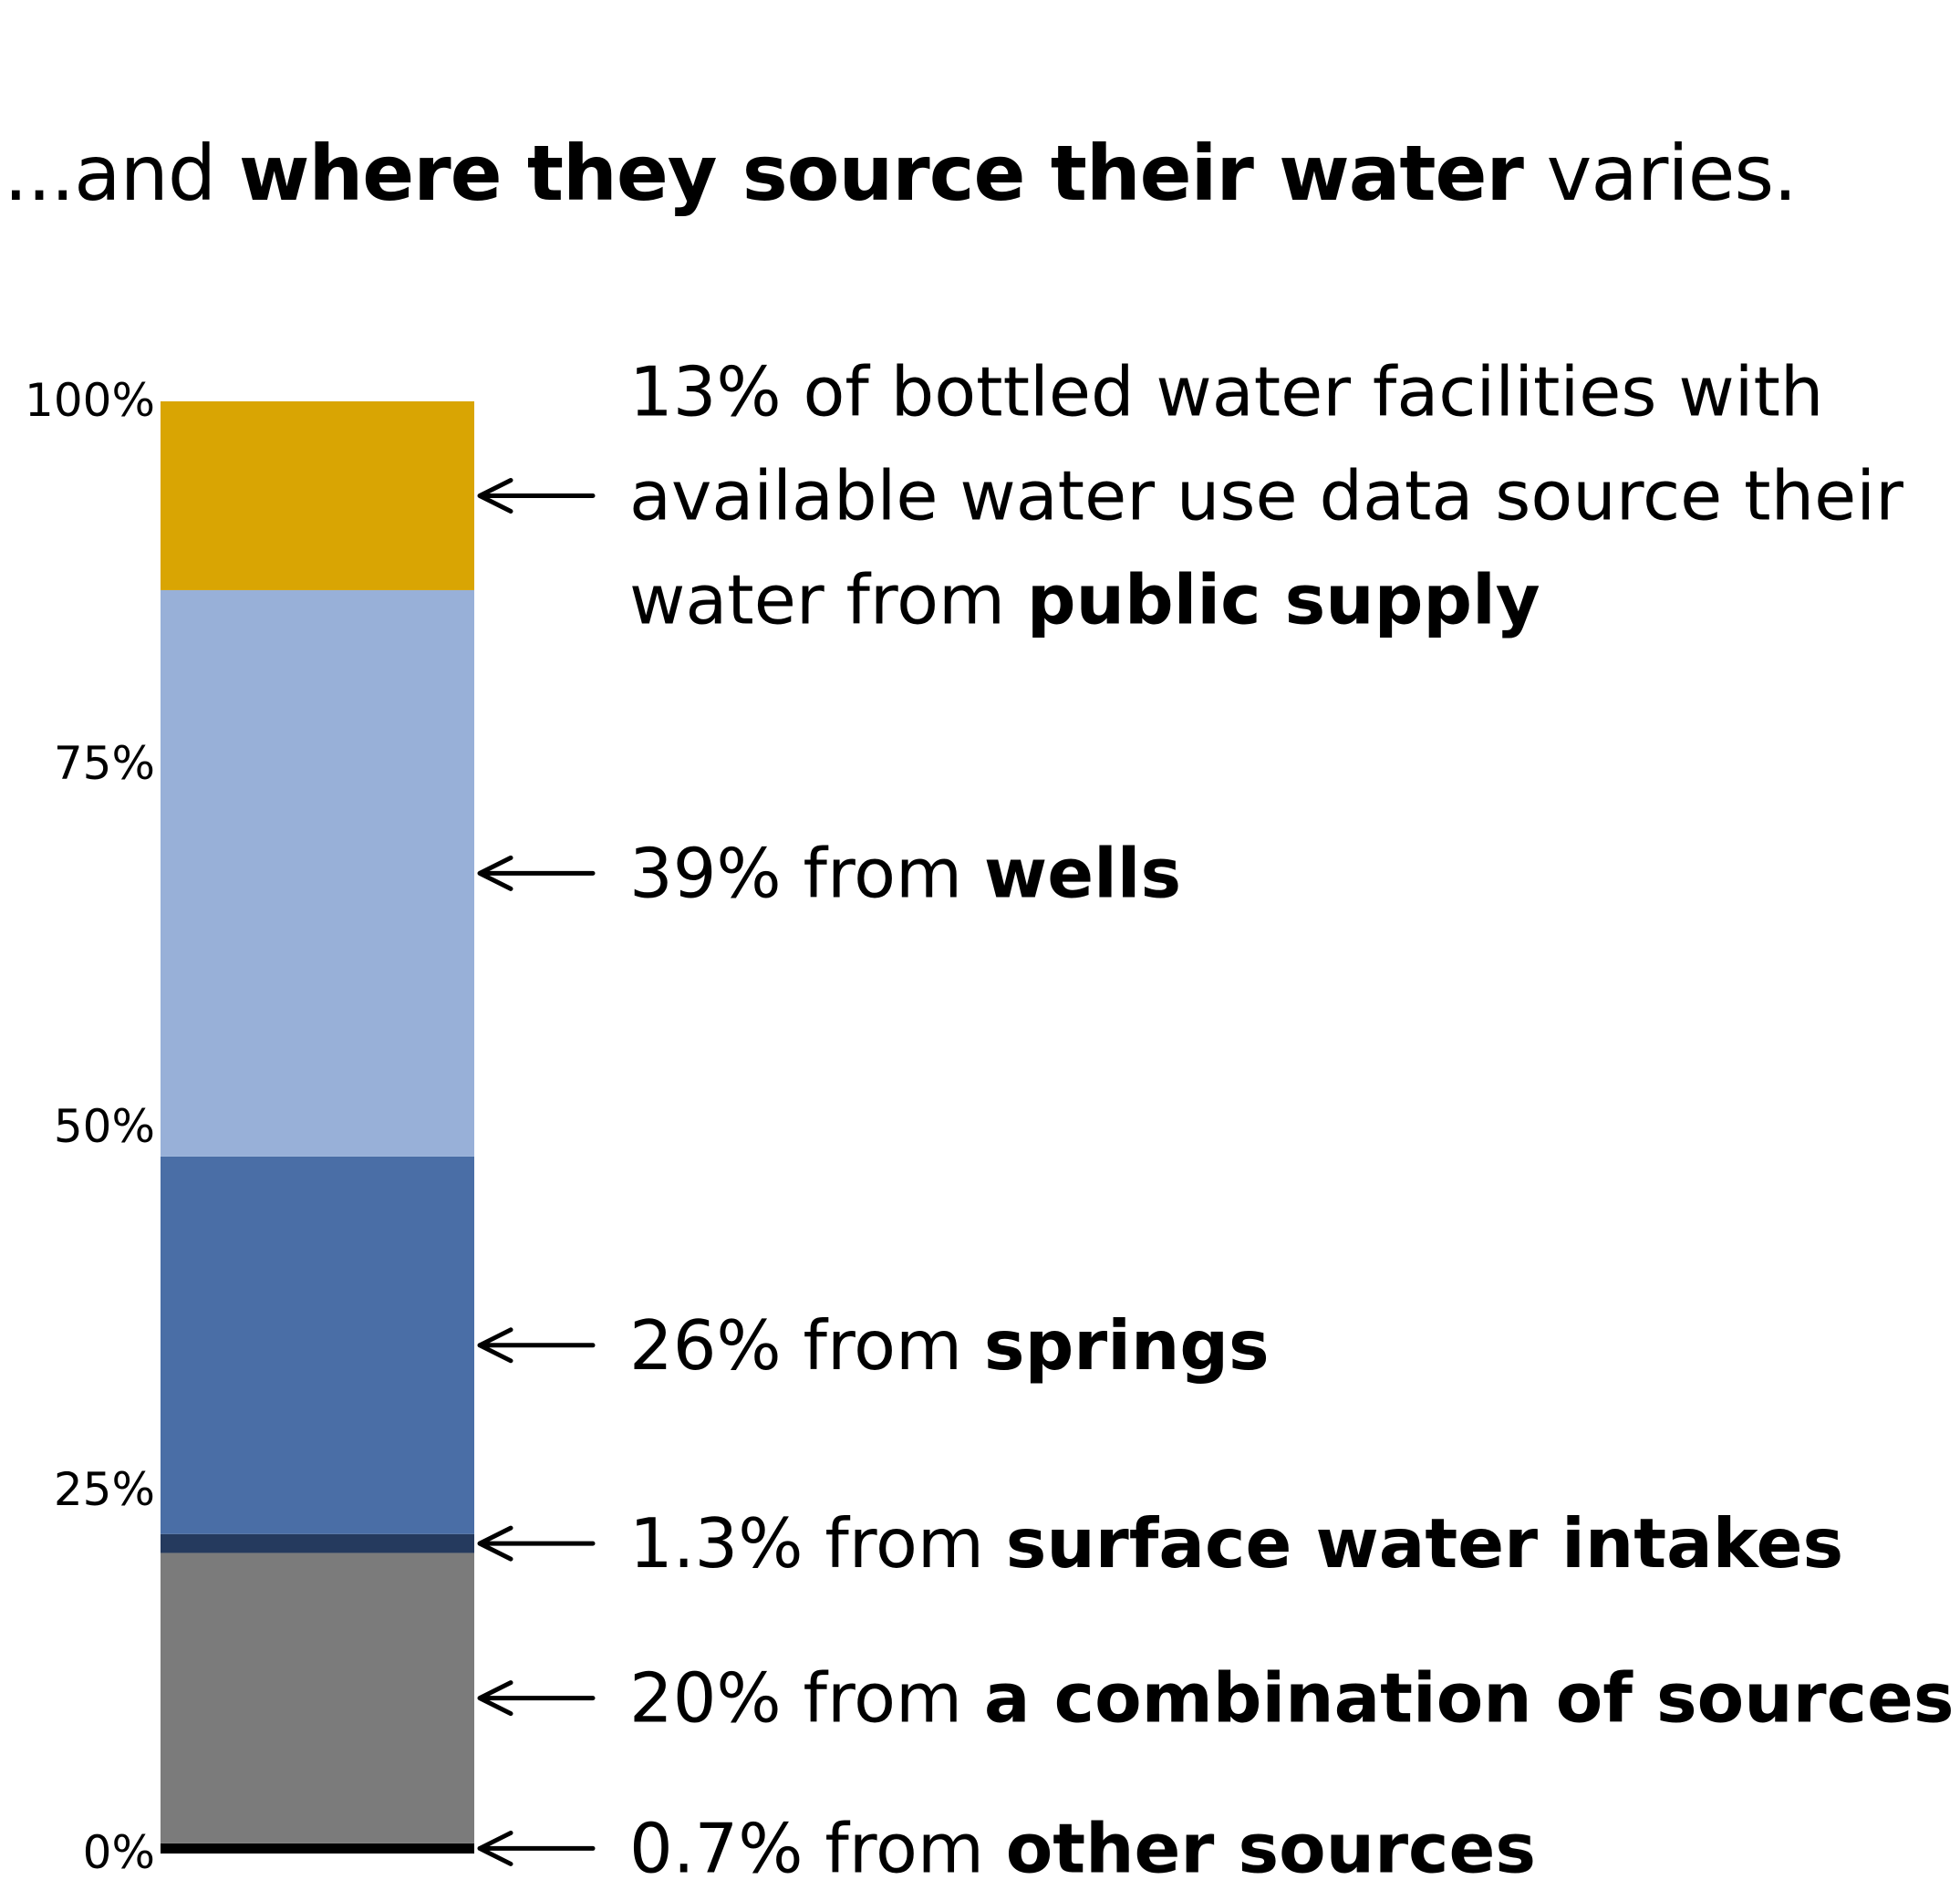 The height and width of the screenshot is (1890, 1960). Describe the element at coordinates (317, 1543) in the screenshot. I see `bar-segment-surface-water-intakes` at that location.